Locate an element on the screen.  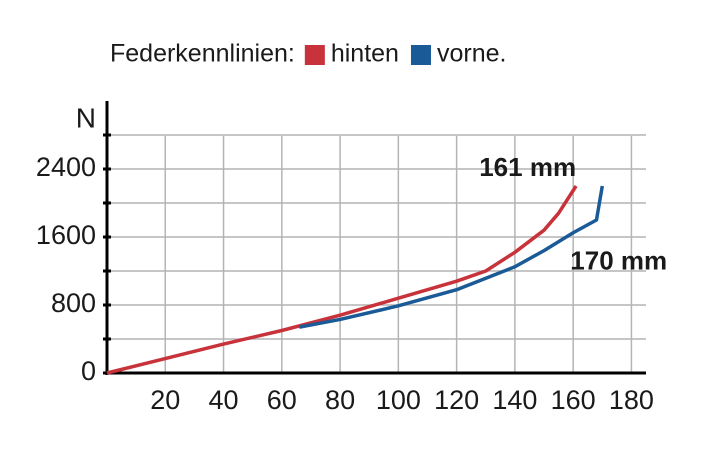
x-tick-label: 120 is located at coordinates (456, 400).